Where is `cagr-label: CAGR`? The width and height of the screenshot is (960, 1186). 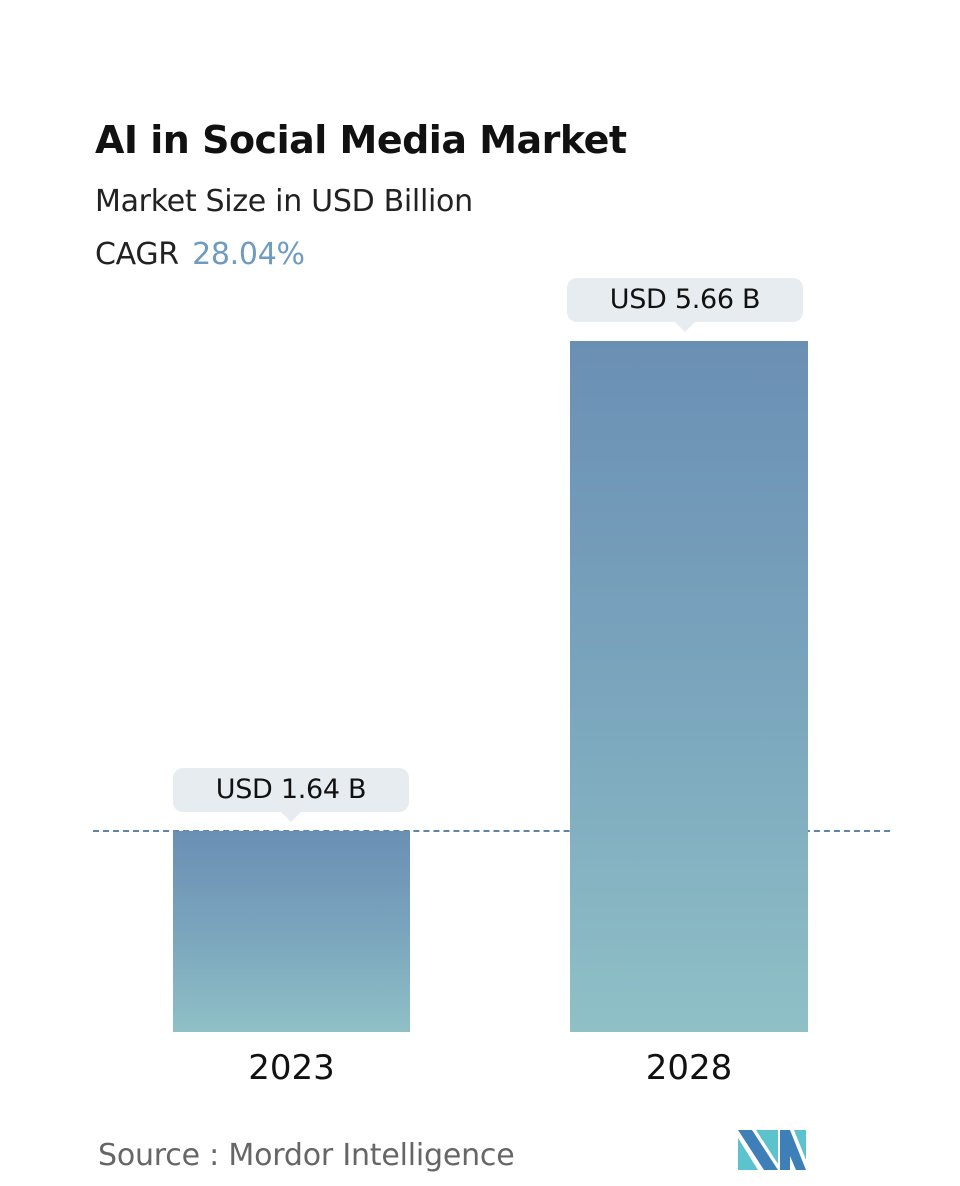 cagr-label: CAGR is located at coordinates (137, 254).